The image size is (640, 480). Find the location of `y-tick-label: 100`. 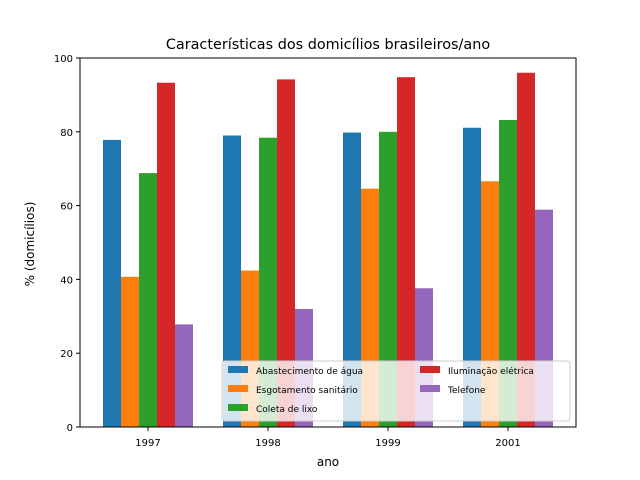

y-tick-label: 100 is located at coordinates (63, 59).